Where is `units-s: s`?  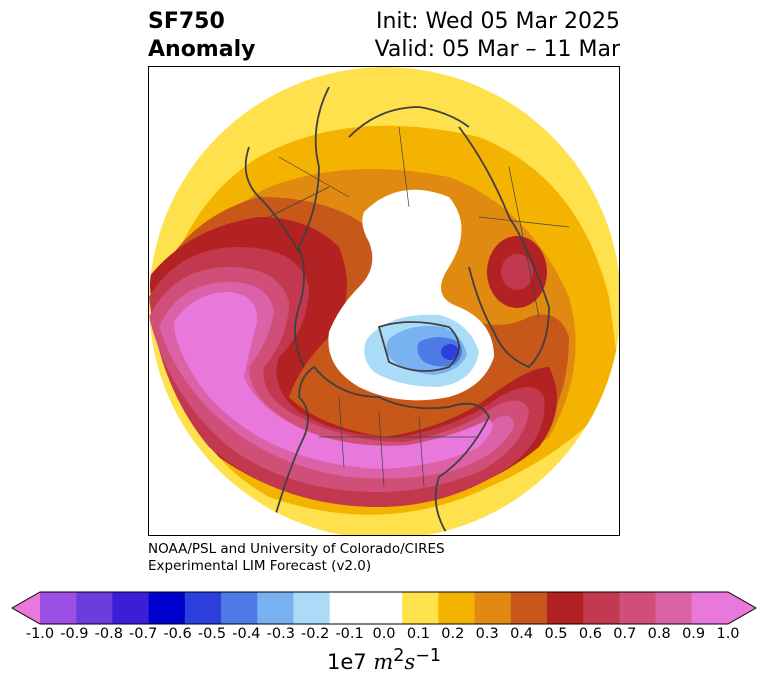 units-s: s is located at coordinates (410, 662).